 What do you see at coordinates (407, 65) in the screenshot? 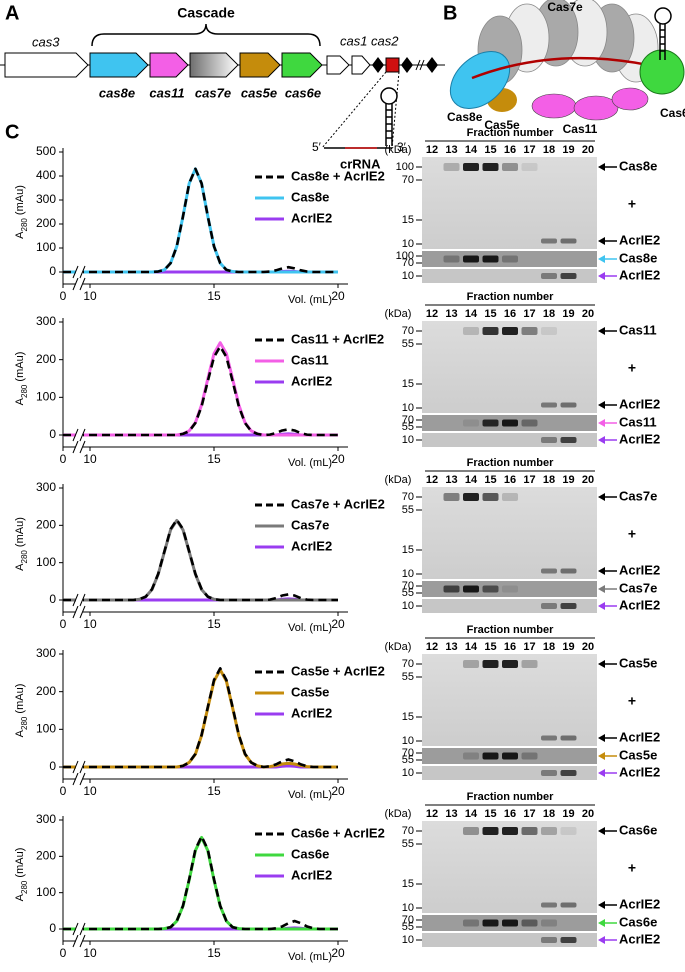
I see `repeat` at bounding box center [407, 65].